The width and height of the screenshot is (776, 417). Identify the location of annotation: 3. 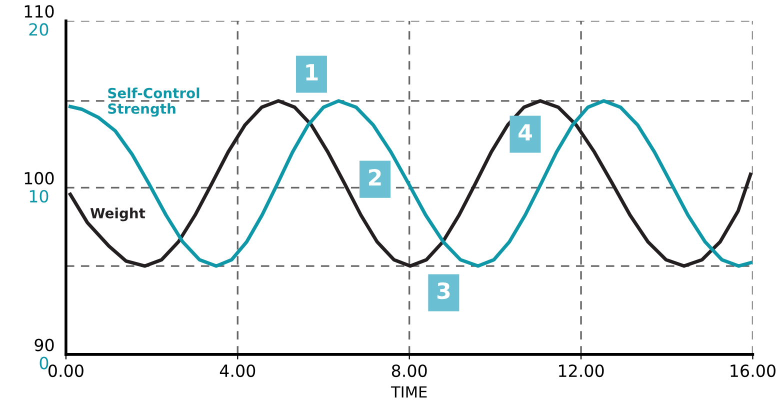
(443, 291).